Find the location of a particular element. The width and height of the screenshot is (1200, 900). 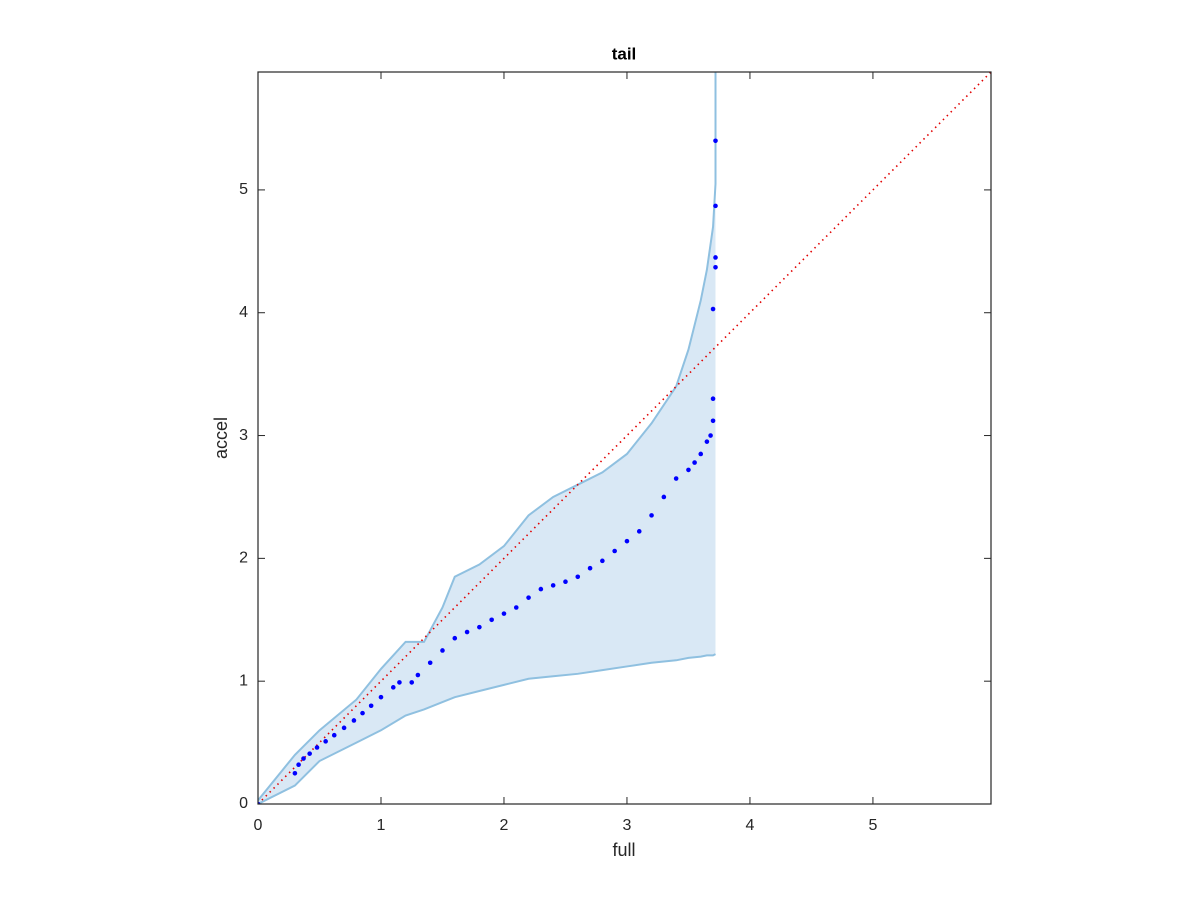

y-tick-label: 1 is located at coordinates (243, 680).